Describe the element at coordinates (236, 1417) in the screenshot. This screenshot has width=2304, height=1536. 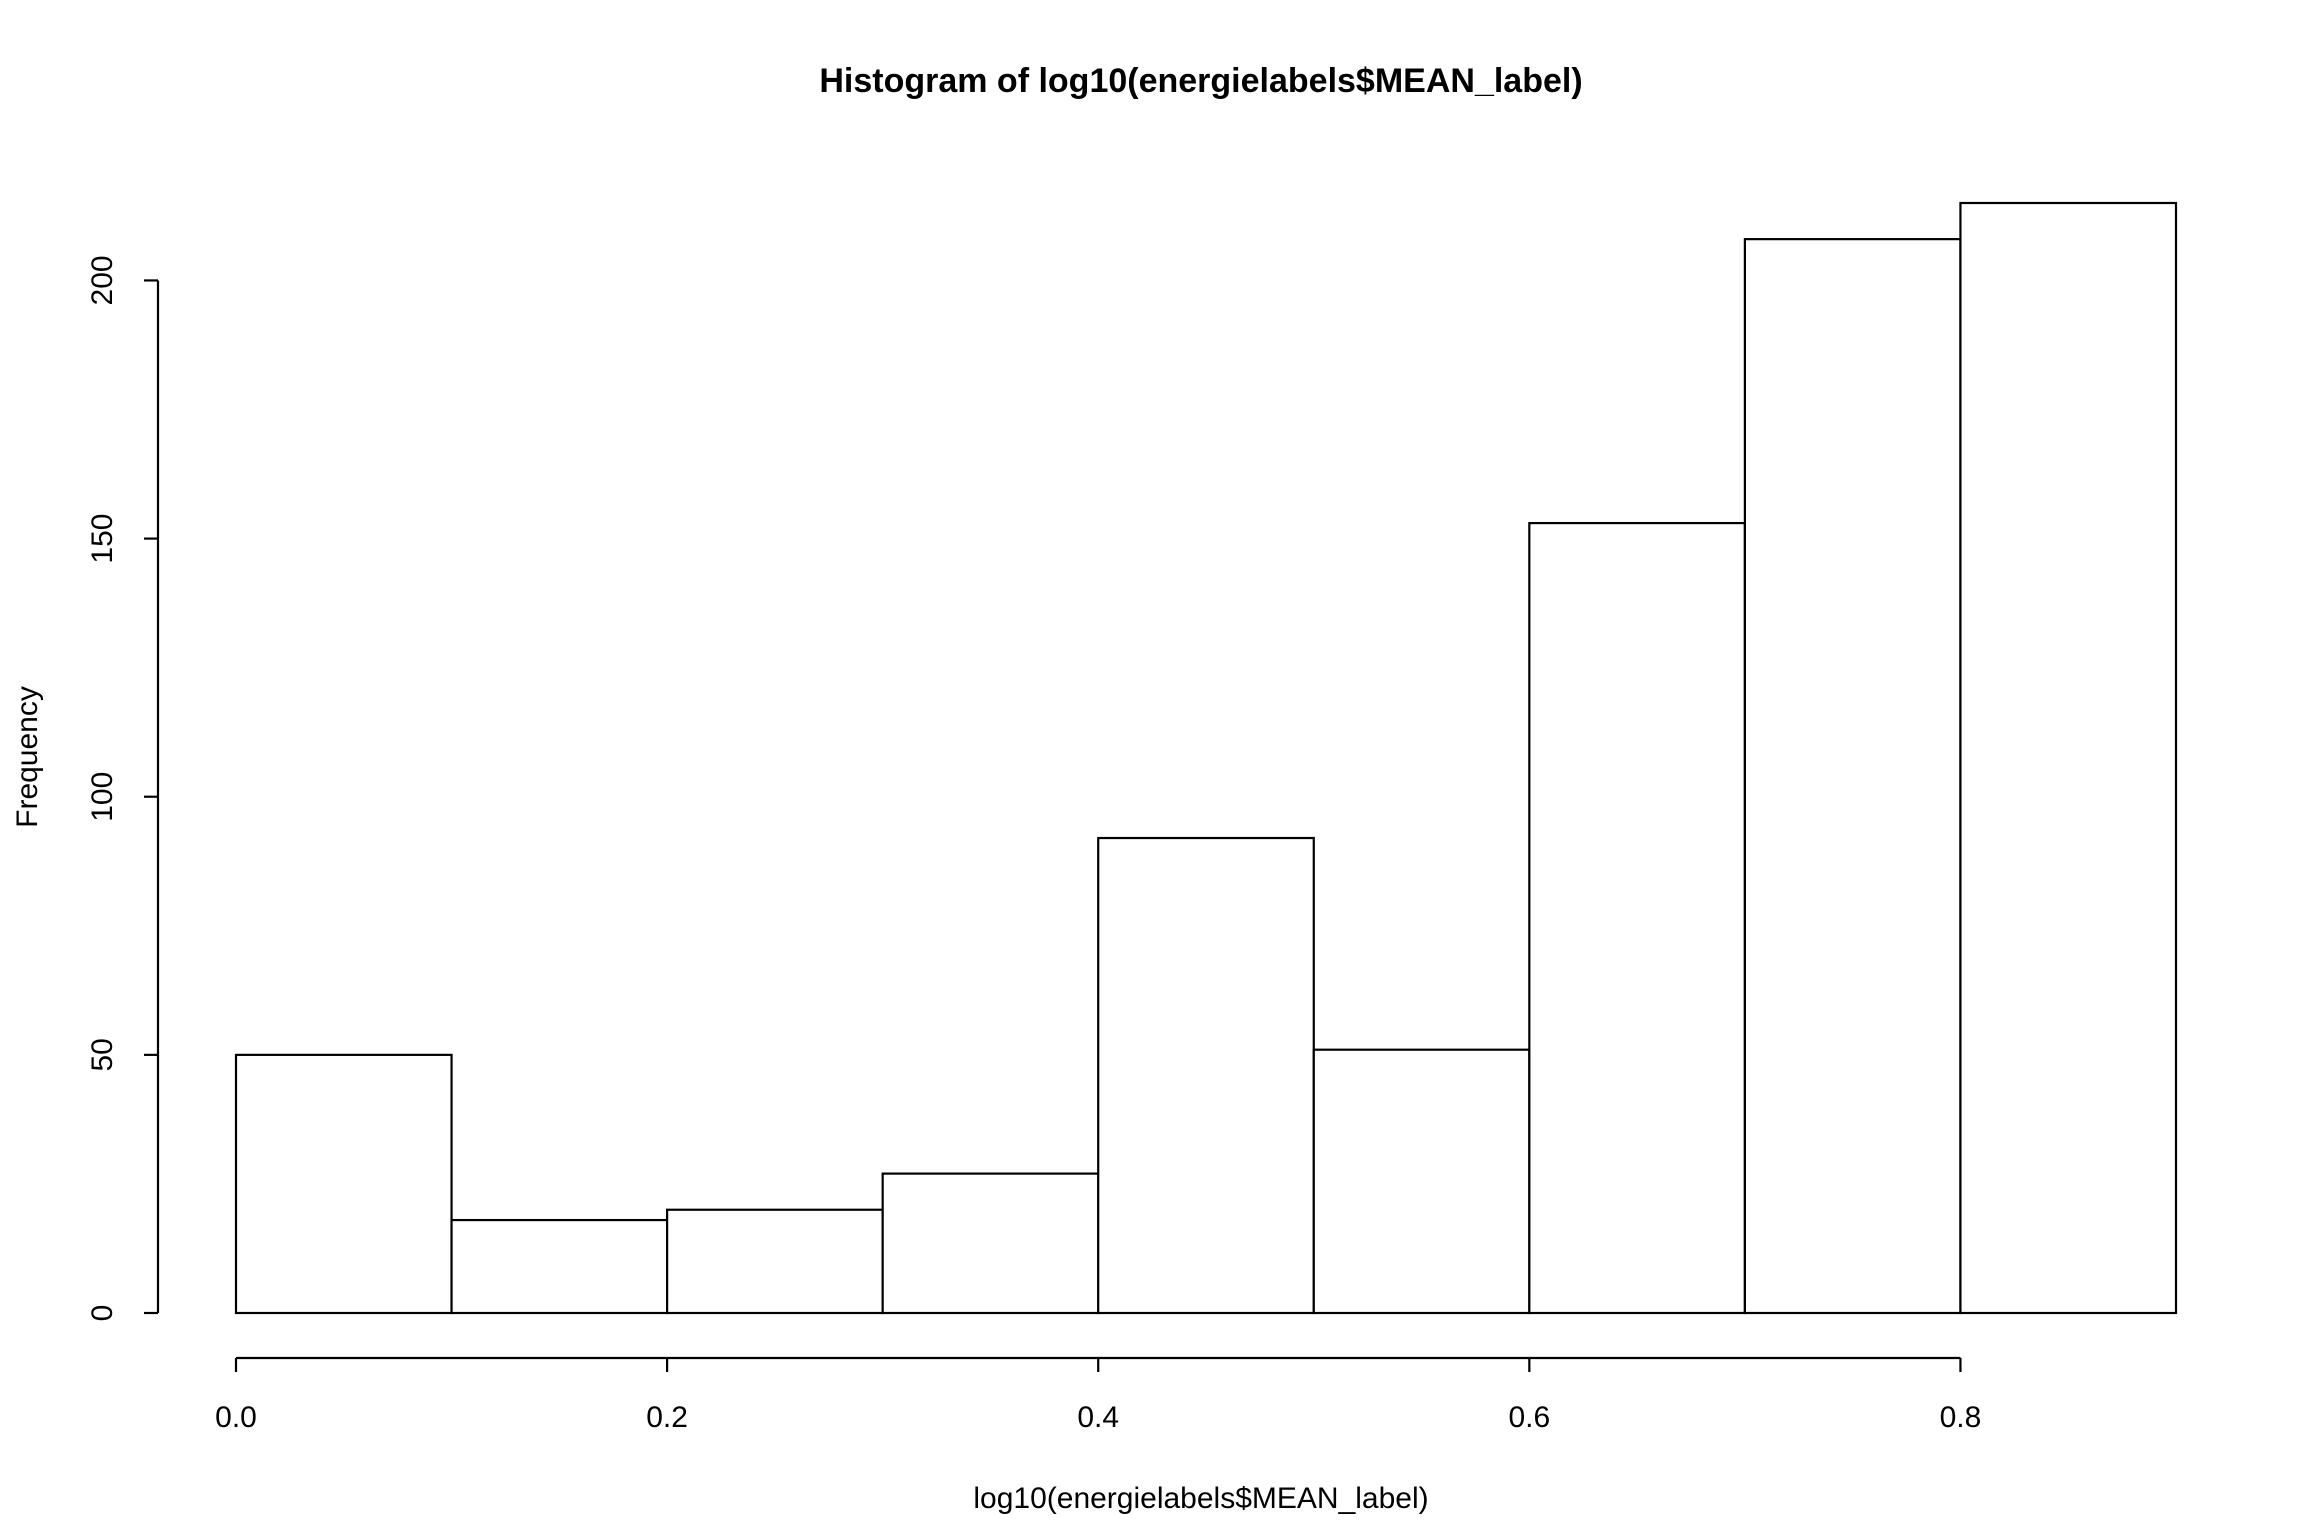
I see `x-tick-label: 0.0` at that location.